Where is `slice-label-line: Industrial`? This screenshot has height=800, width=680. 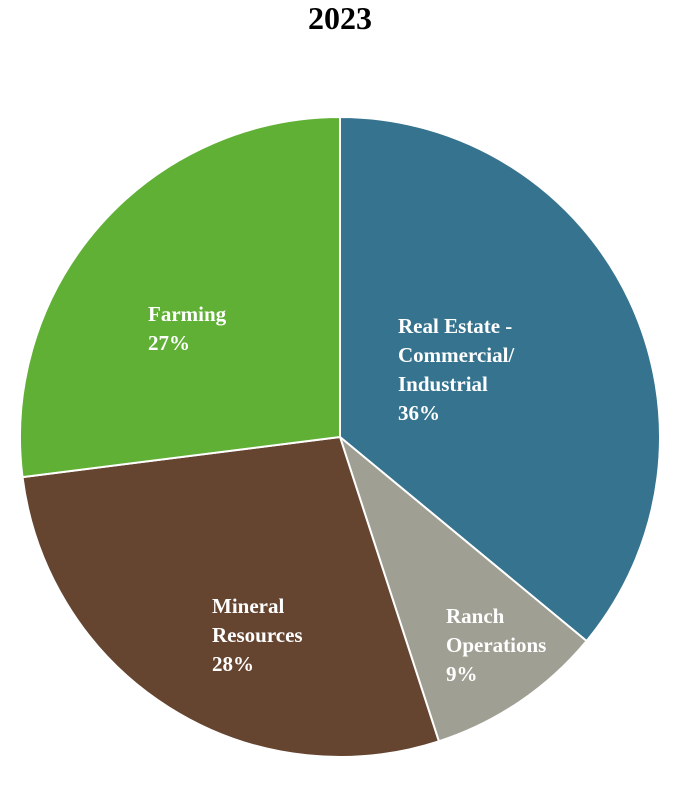 slice-label-line: Industrial is located at coordinates (443, 384).